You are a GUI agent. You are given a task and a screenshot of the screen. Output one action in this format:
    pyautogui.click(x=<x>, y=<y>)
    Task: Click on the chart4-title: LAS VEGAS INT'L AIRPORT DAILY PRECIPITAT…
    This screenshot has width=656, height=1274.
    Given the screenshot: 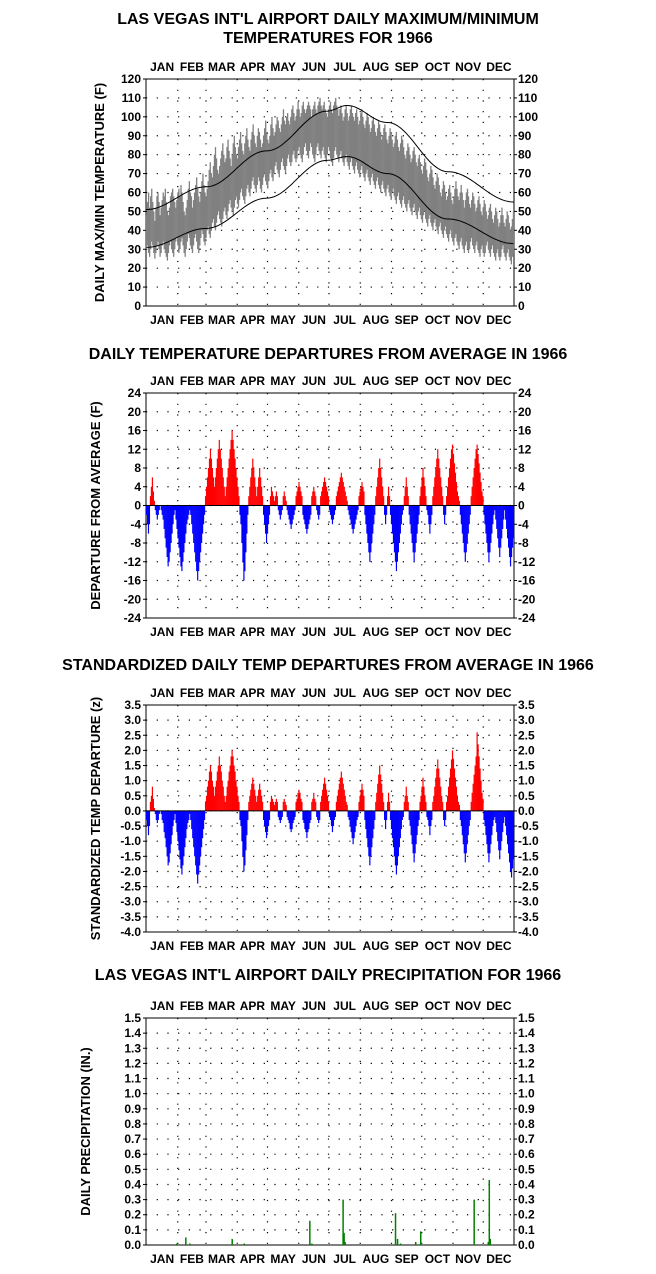 What is the action you would take?
    pyautogui.click(x=328, y=975)
    